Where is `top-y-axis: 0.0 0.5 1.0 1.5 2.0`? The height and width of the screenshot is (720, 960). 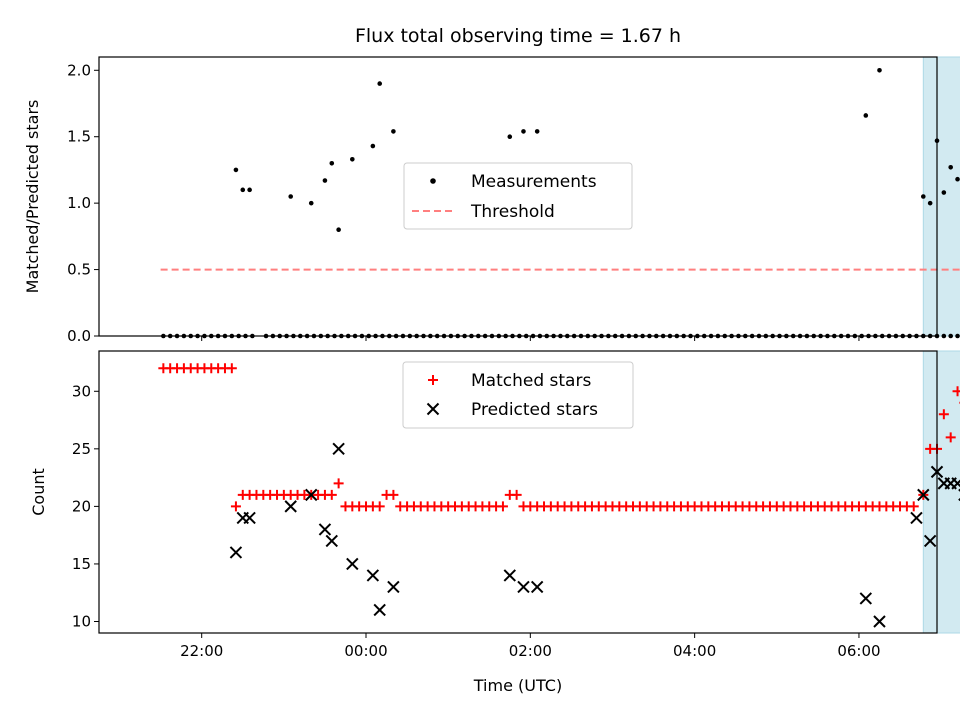 top-y-axis: 0.0 0.5 1.0 1.5 2.0 is located at coordinates (83, 203).